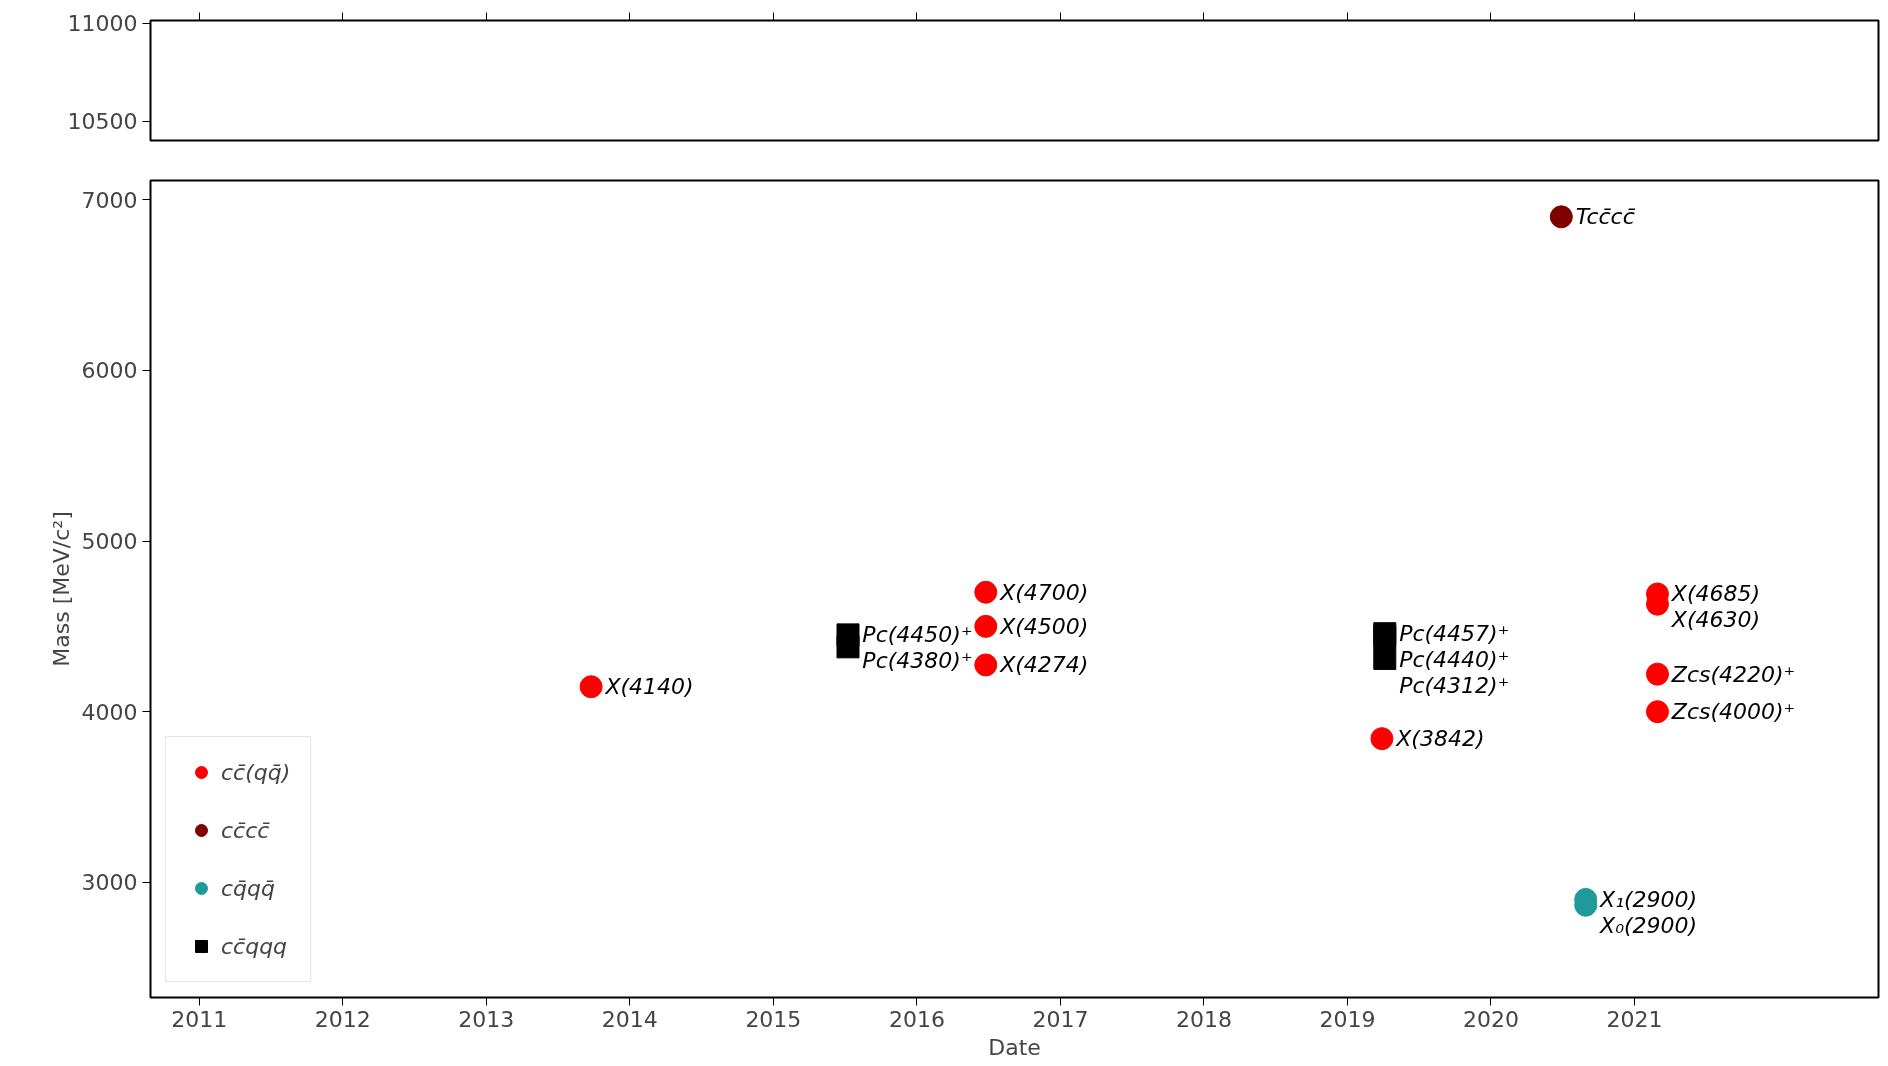 The height and width of the screenshot is (1066, 1888). I want to click on y-tick-label: 11000, so click(102, 24).